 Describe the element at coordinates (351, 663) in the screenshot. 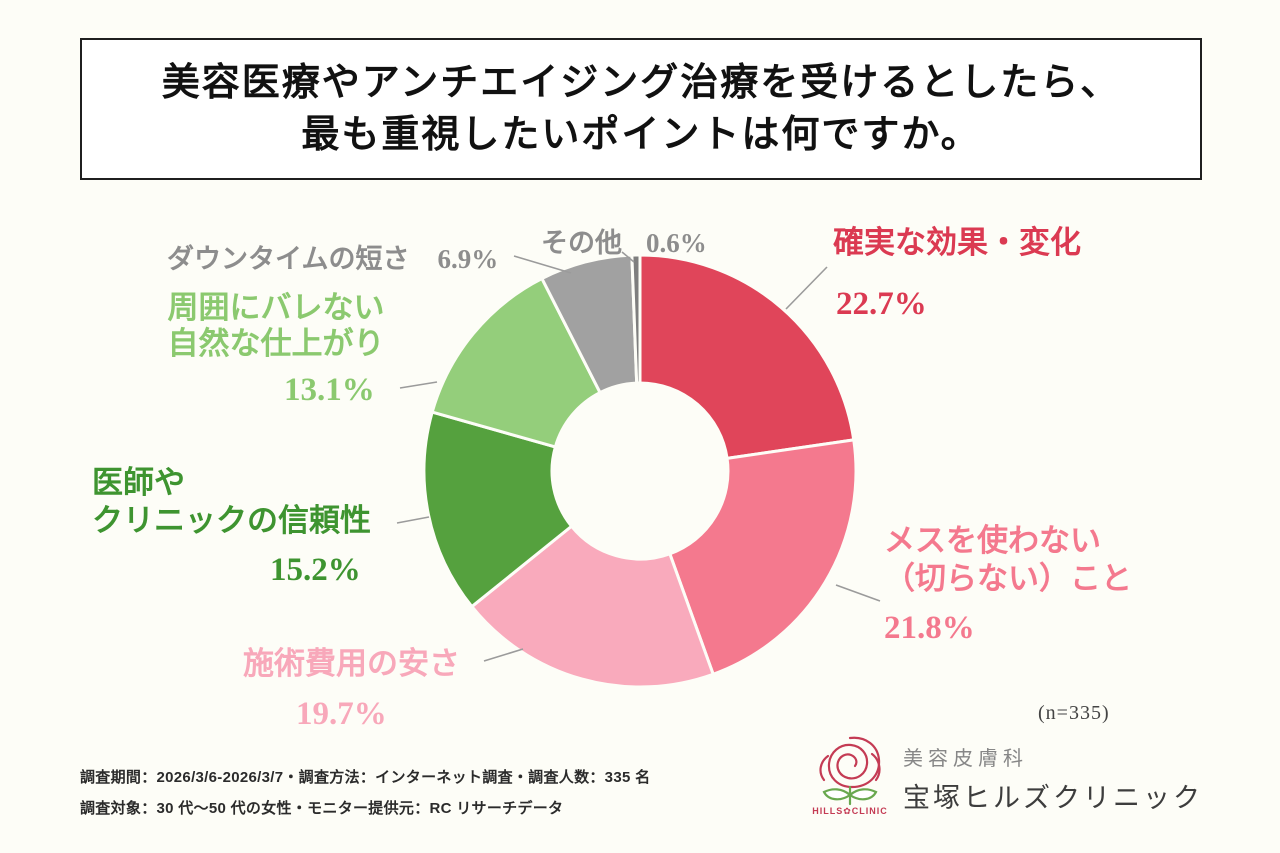

I see `label-cost-name: 施術費用の安さ` at that location.